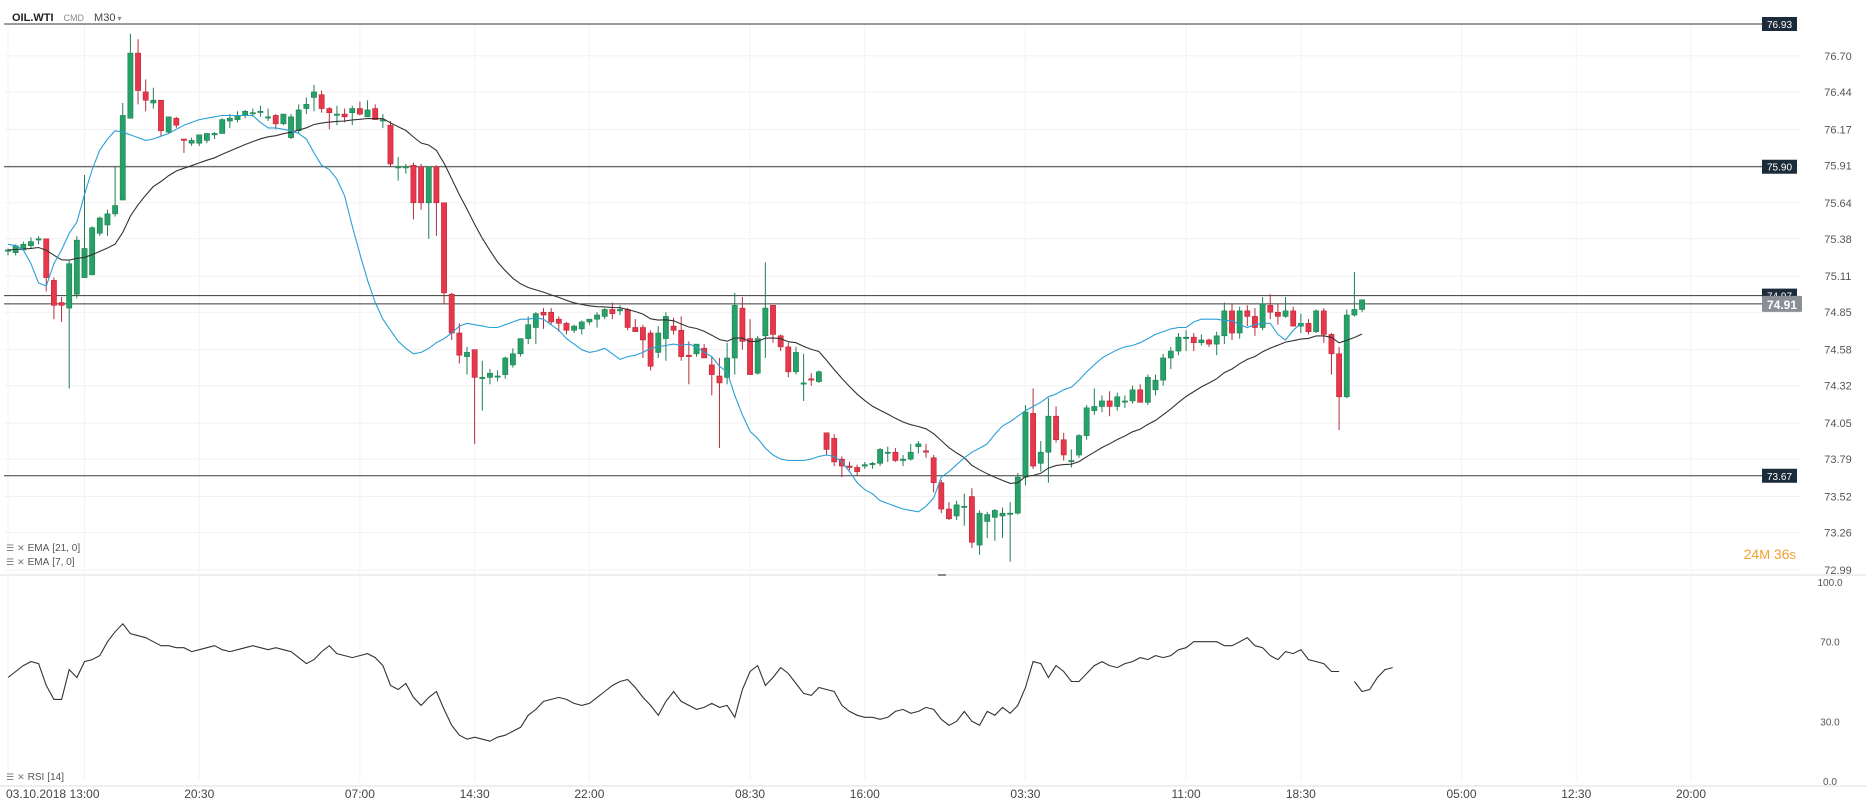 The image size is (1866, 811). I want to click on rsi-axis: 100.0 70.0 30.0 0.0, so click(1829, 683).